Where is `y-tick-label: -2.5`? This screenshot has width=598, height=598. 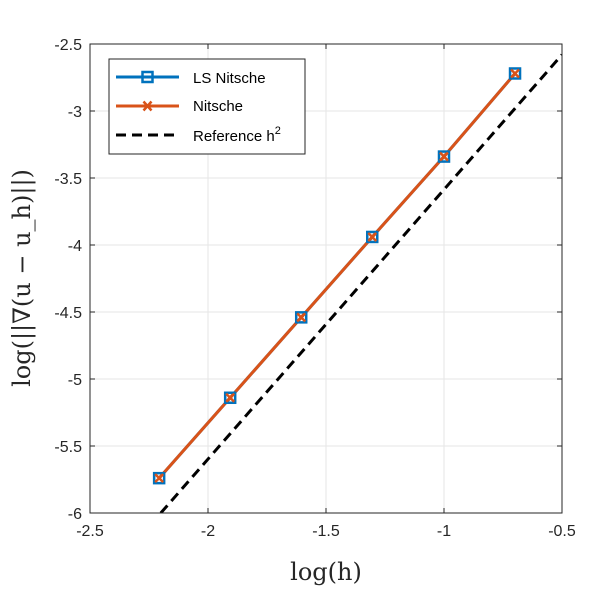
y-tick-label: -2.5 is located at coordinates (68, 45).